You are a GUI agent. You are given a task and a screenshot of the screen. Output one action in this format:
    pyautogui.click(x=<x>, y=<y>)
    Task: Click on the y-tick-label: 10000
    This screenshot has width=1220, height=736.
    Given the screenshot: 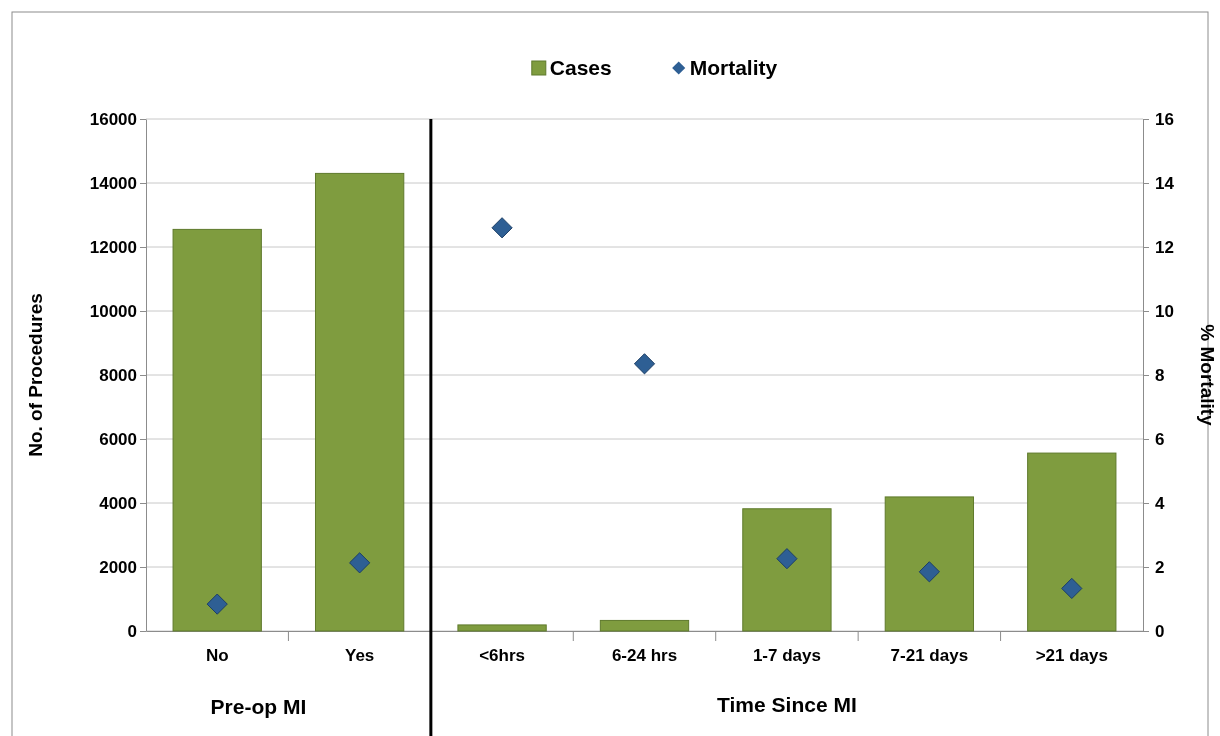 What is the action you would take?
    pyautogui.click(x=113, y=311)
    